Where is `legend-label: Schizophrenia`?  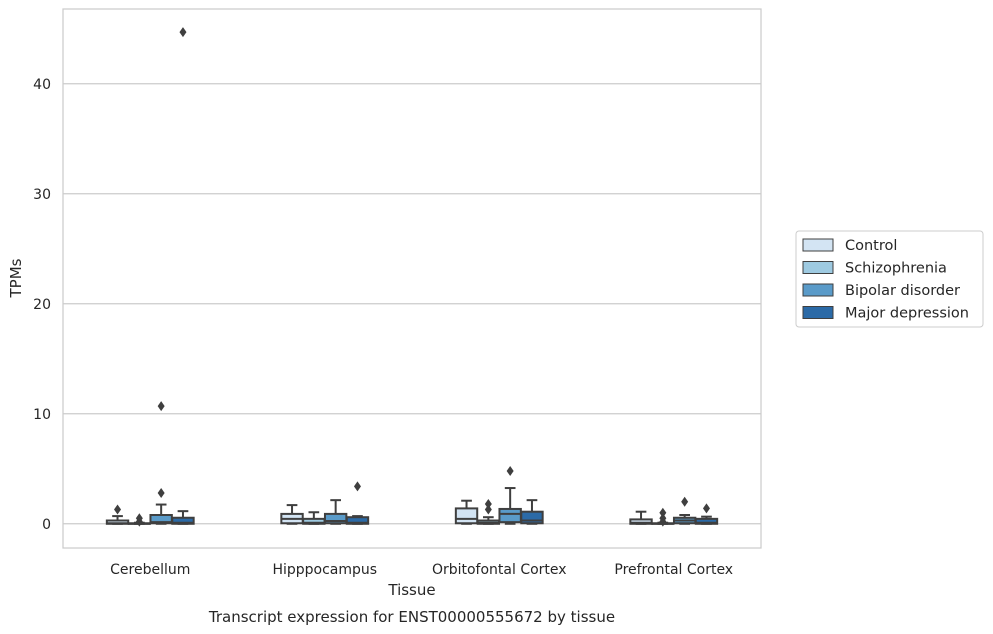
legend-label: Schizophrenia is located at coordinates (896, 269).